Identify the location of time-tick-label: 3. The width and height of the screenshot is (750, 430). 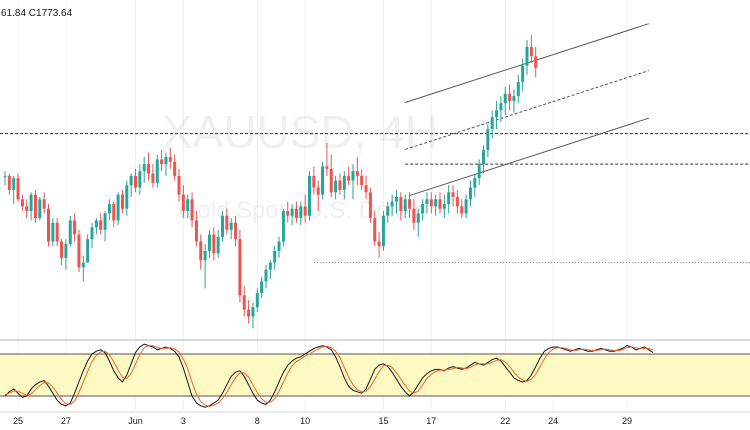
(183, 421).